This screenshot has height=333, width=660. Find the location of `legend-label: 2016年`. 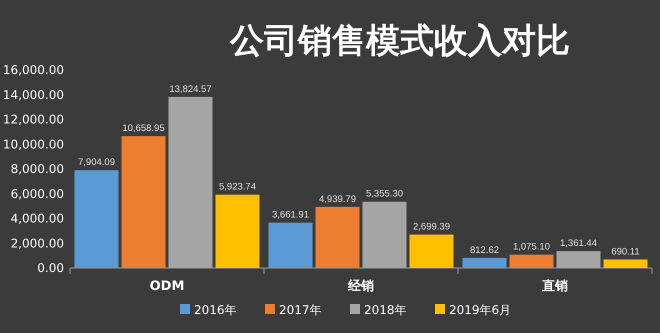

legend-label: 2016年 is located at coordinates (215, 310).